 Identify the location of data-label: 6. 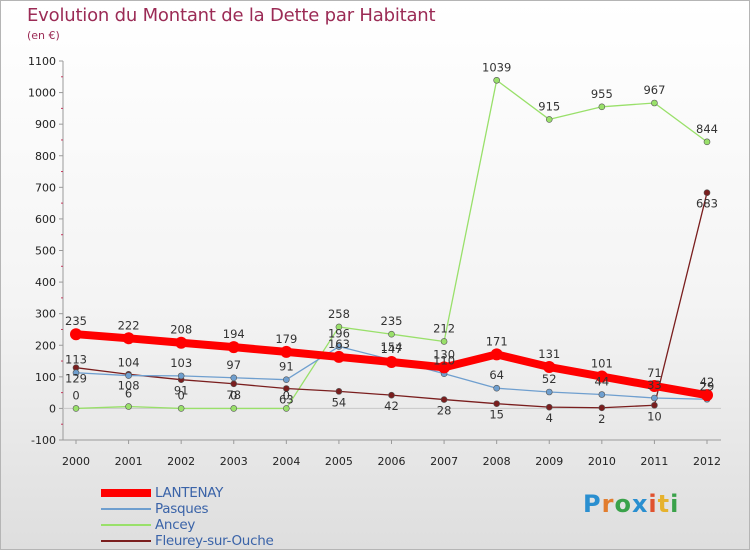
(128, 394).